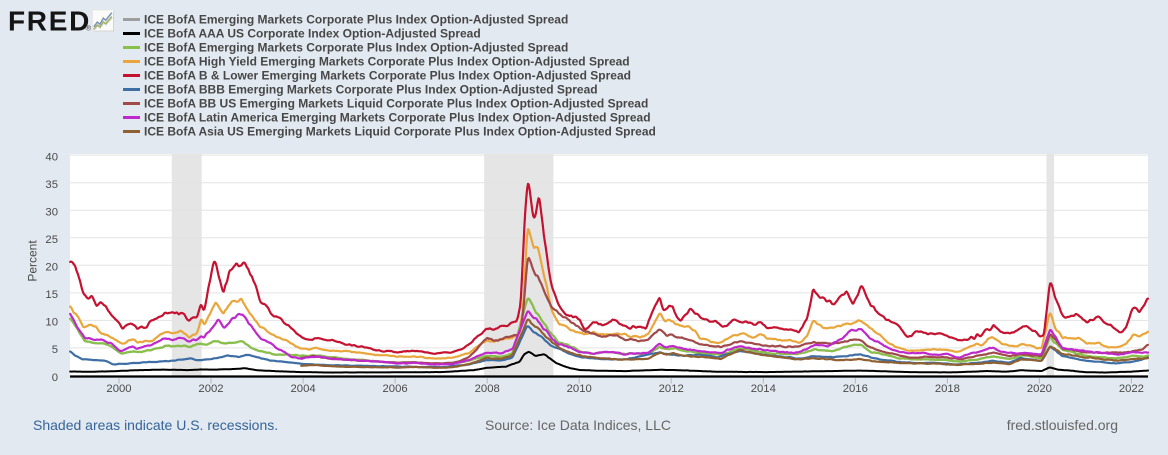 Image resolution: width=1168 pixels, height=455 pixels. Describe the element at coordinates (51, 323) in the screenshot. I see `svg-text: 10` at that location.